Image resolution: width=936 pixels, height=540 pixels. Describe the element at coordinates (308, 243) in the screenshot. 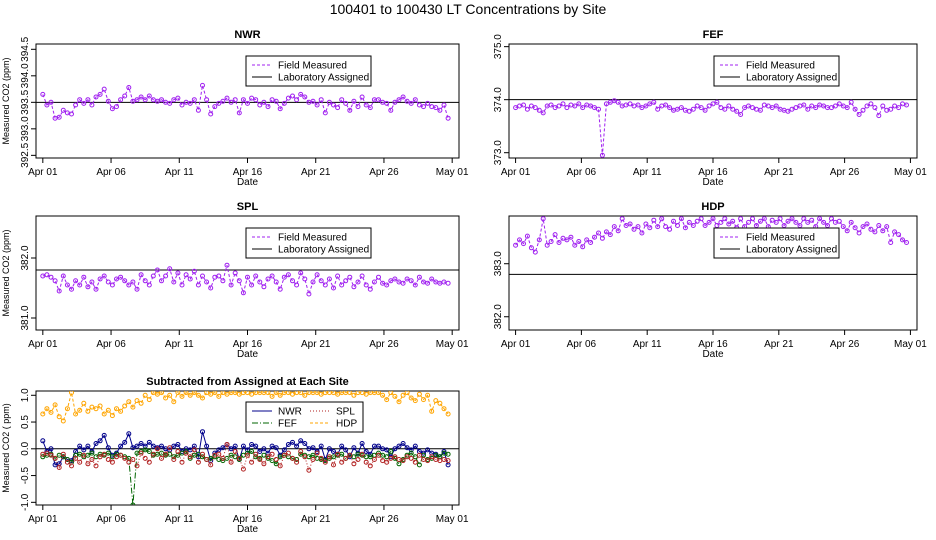

I see `legend-box` at that location.